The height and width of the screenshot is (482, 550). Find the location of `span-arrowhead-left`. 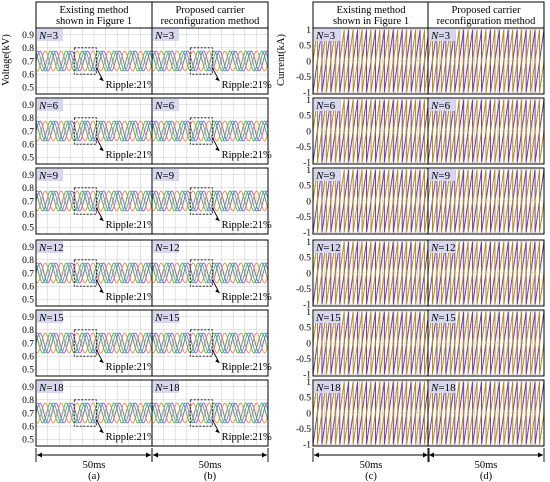

span-arrowhead-left is located at coordinates (431, 455).